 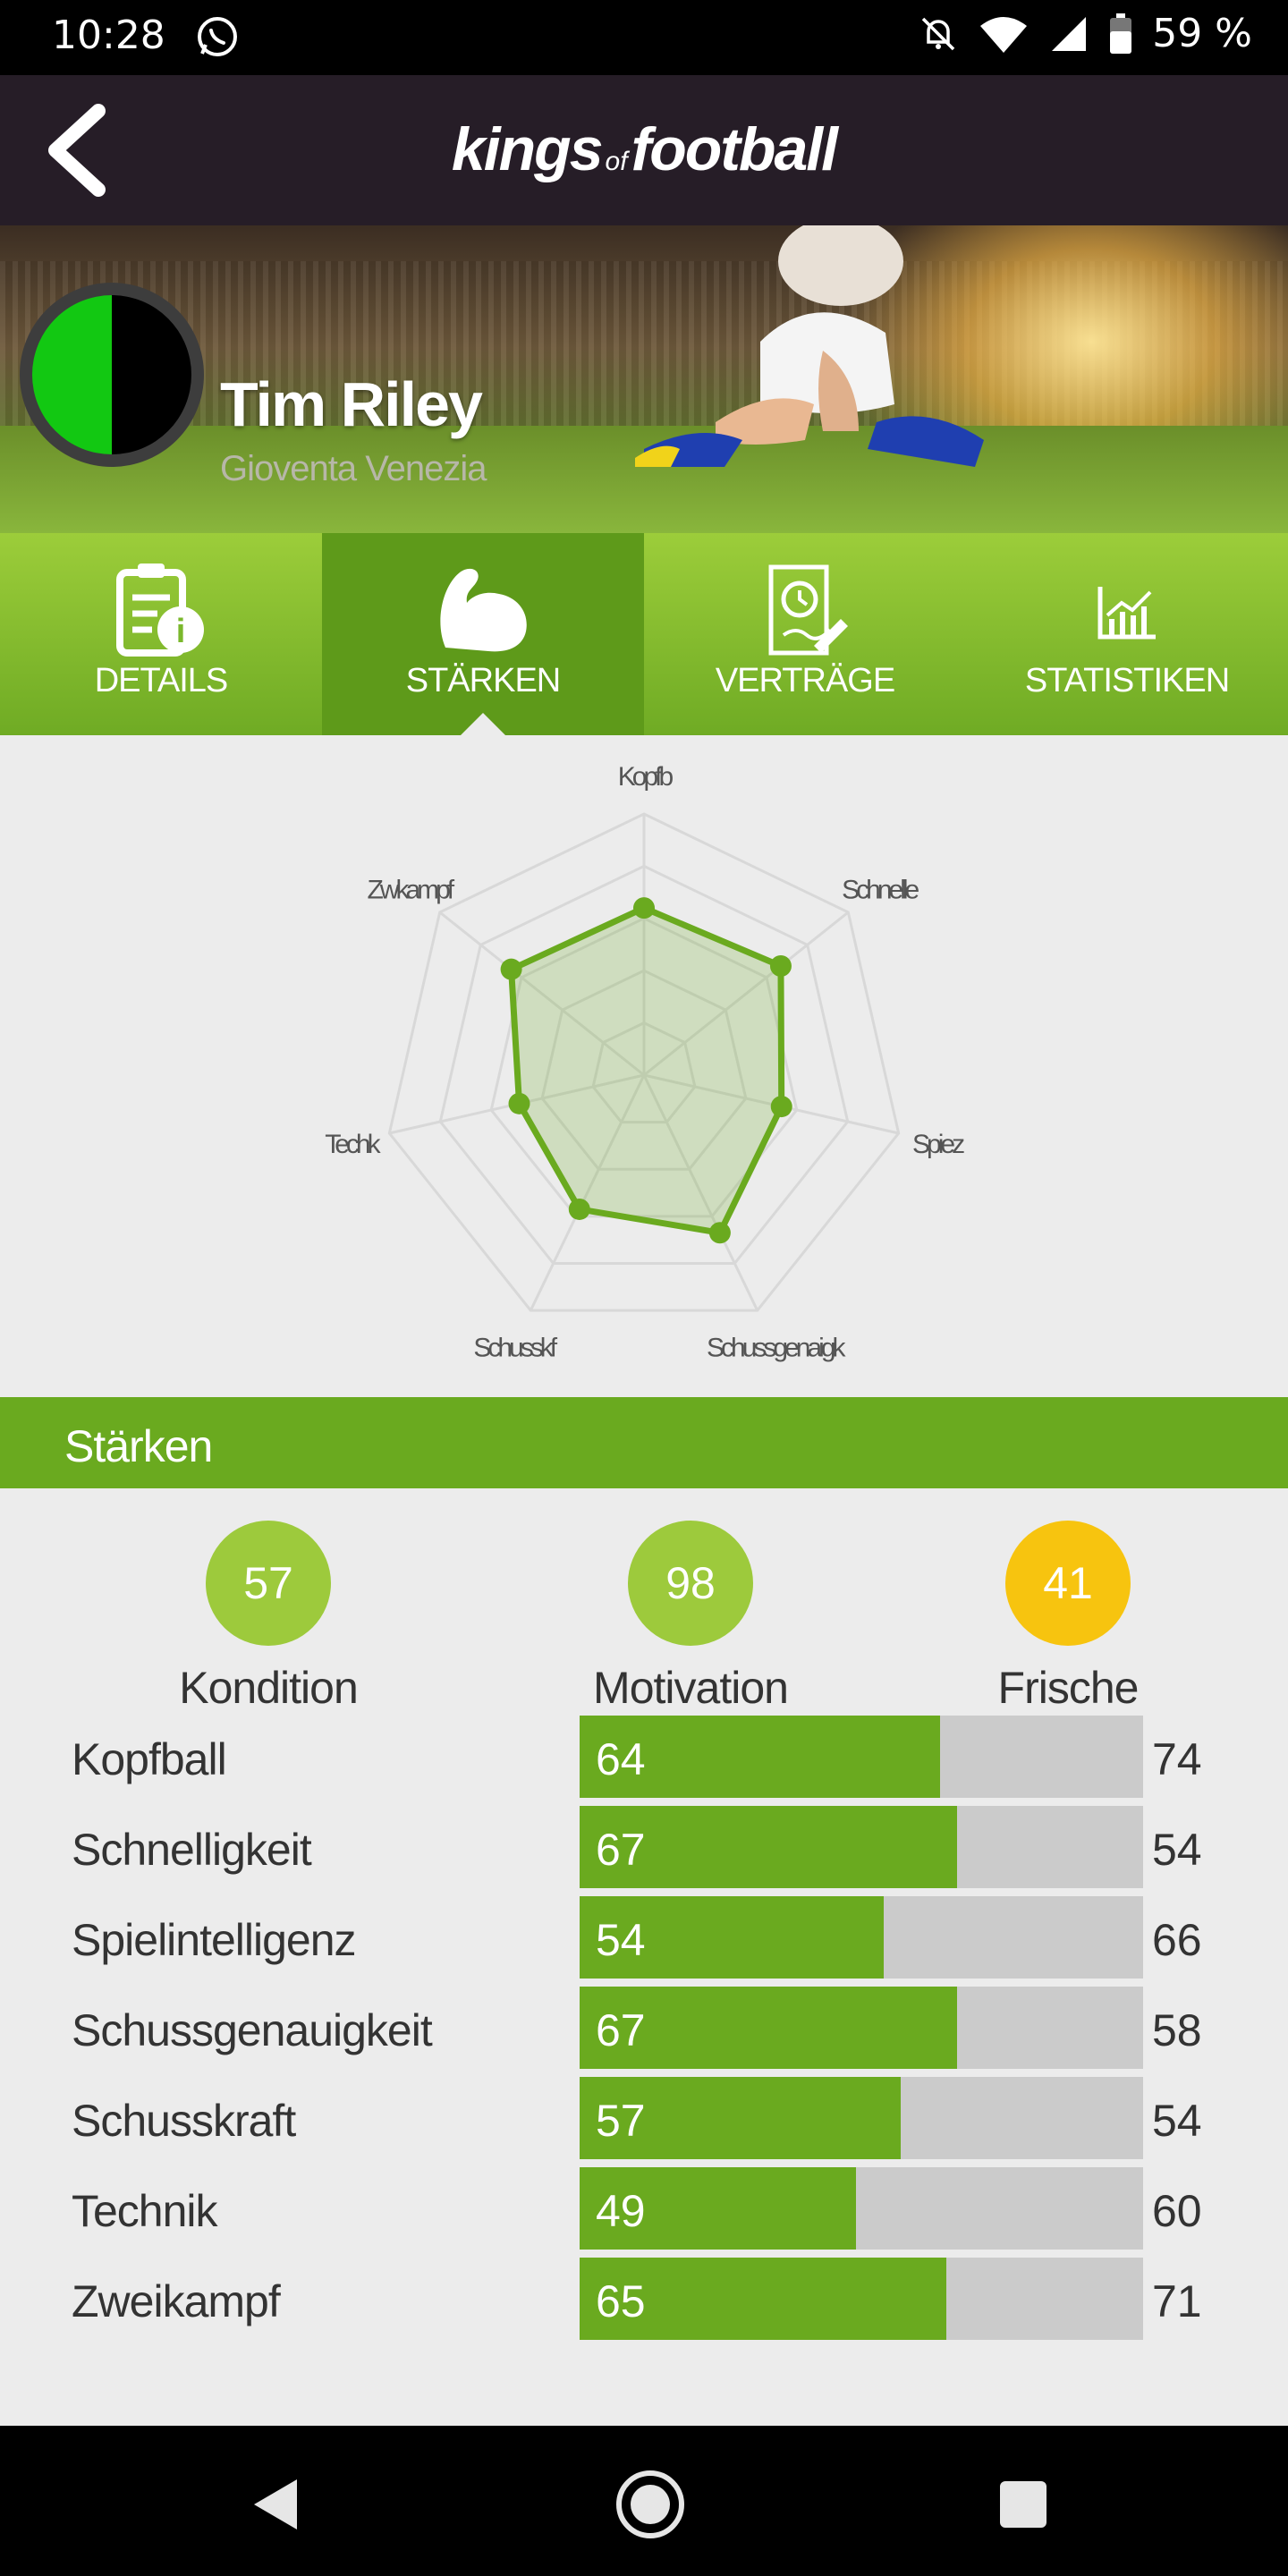 What do you see at coordinates (108, 35) in the screenshot?
I see `status-time: 10:28` at bounding box center [108, 35].